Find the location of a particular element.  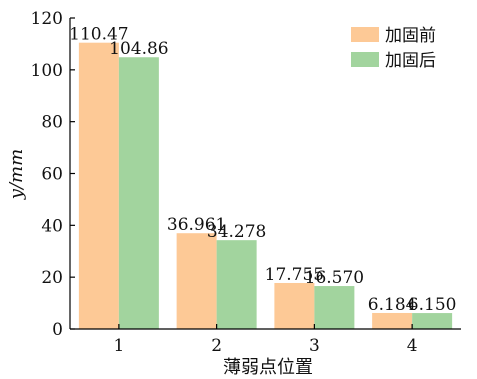

data-label-before-2: 36.961 is located at coordinates (196, 225).